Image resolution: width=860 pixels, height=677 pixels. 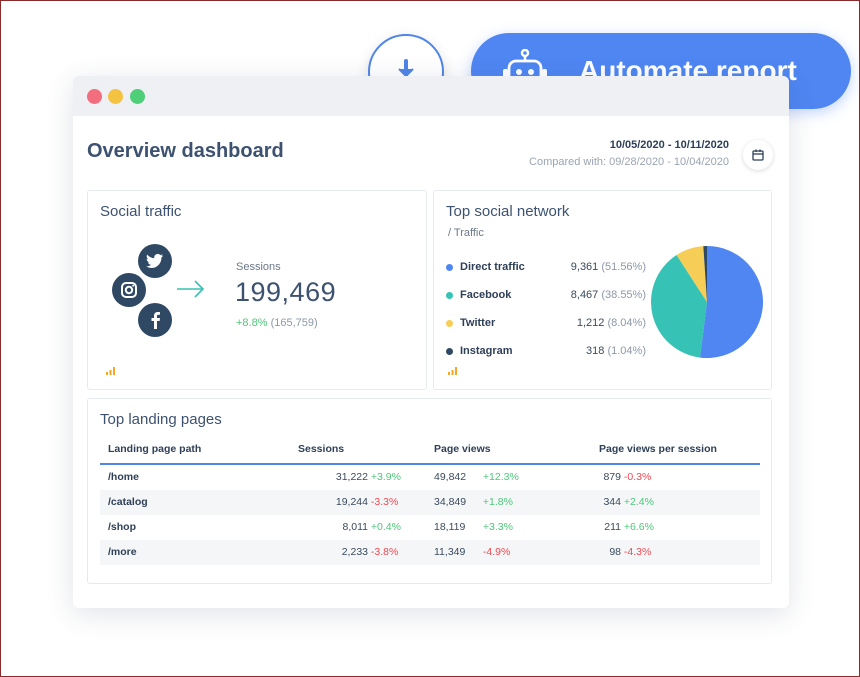 I want to click on row-views-per-session: 879 -0.3%, so click(x=627, y=477).